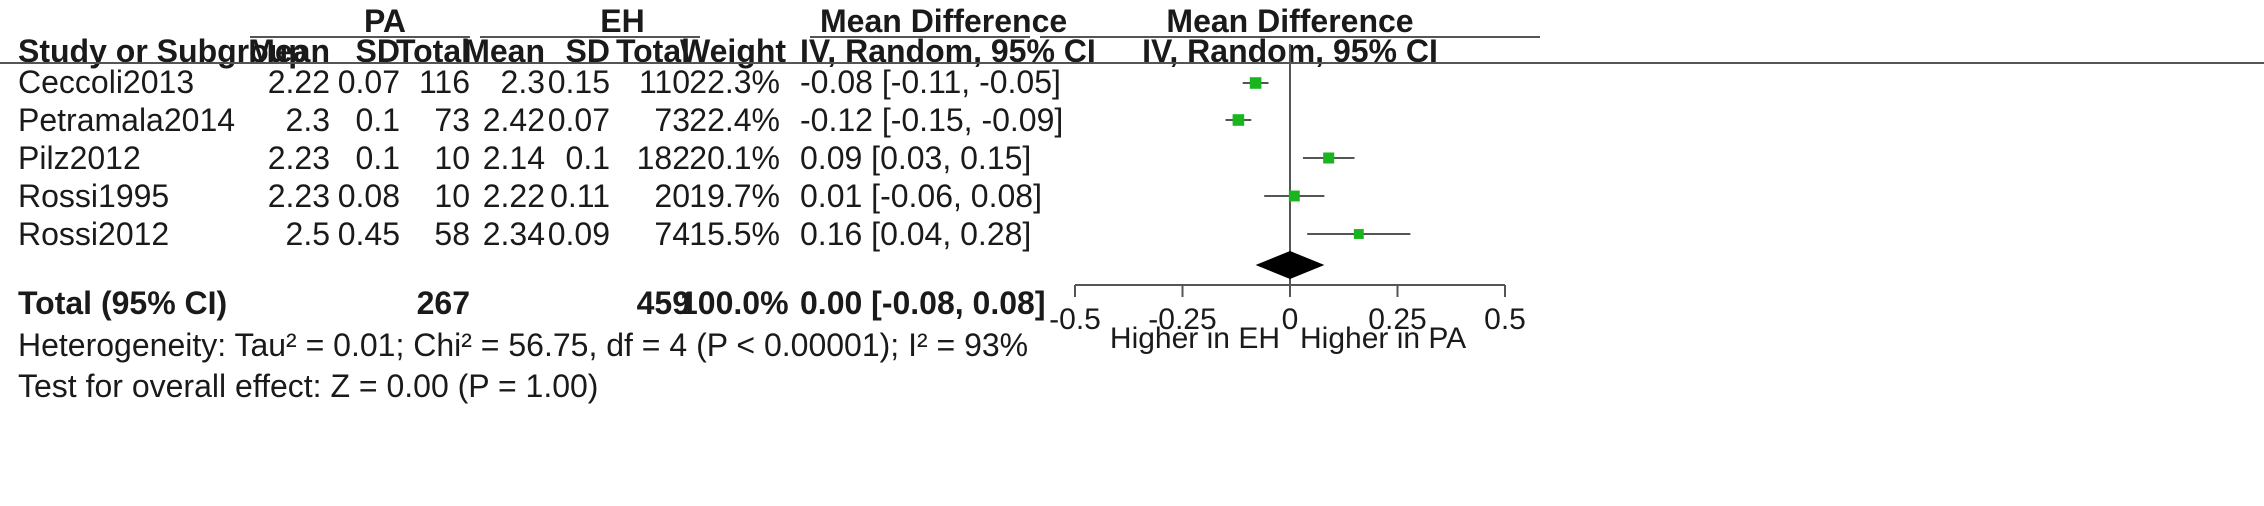  Describe the element at coordinates (916, 158) in the screenshot. I see `ci-value: 0.09 [0.03, 0.15]` at that location.